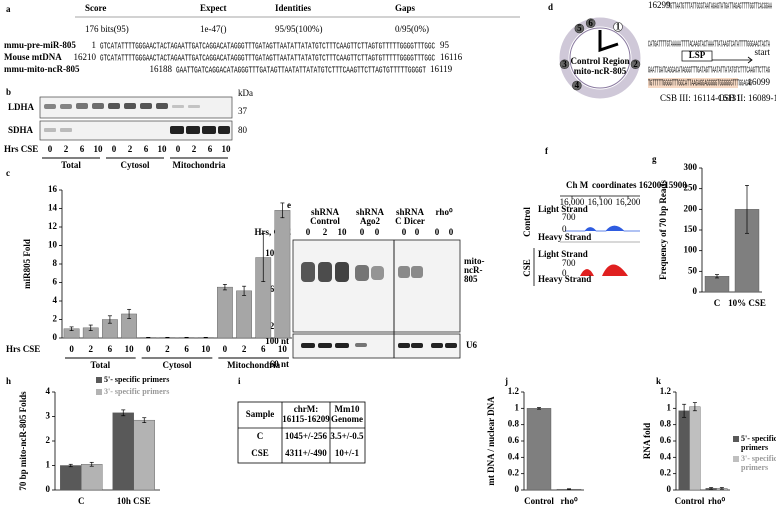  I want to click on blot-bands, so click(379, 305).